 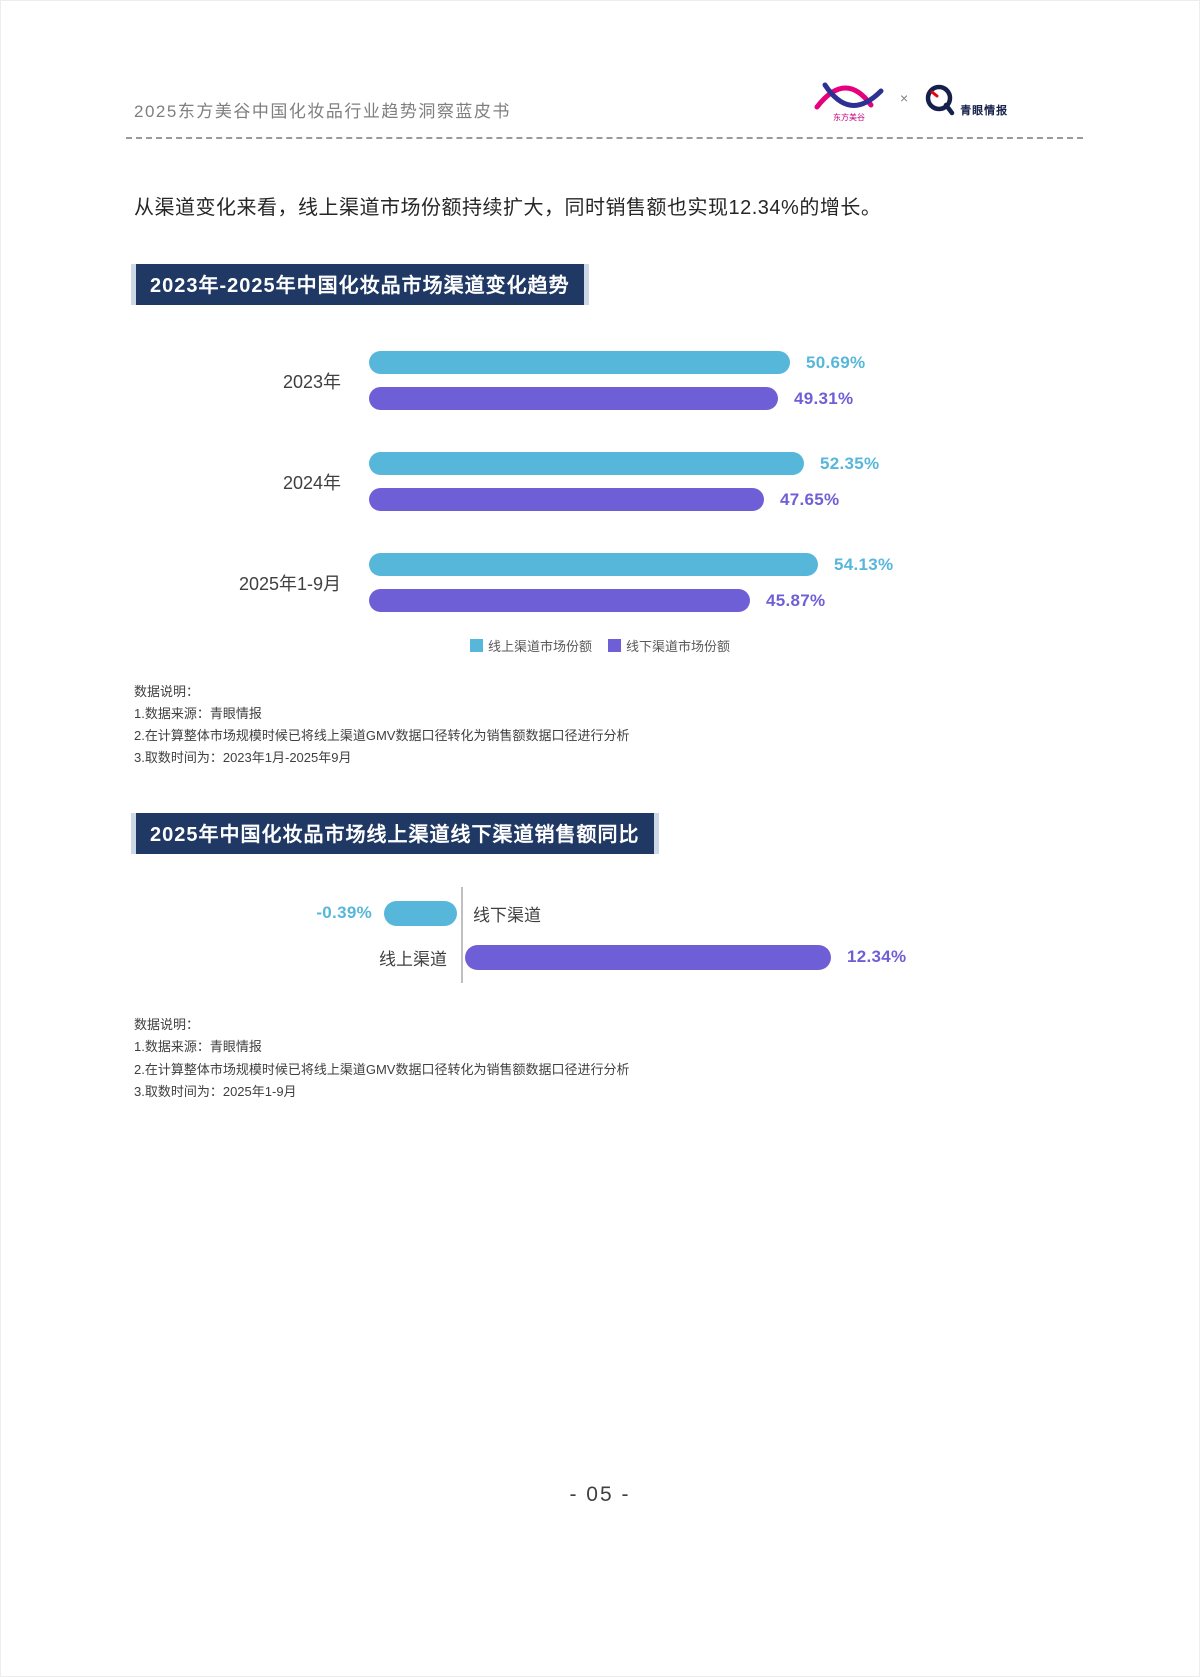 What do you see at coordinates (311, 482) in the screenshot?
I see `category-label: 2024年` at bounding box center [311, 482].